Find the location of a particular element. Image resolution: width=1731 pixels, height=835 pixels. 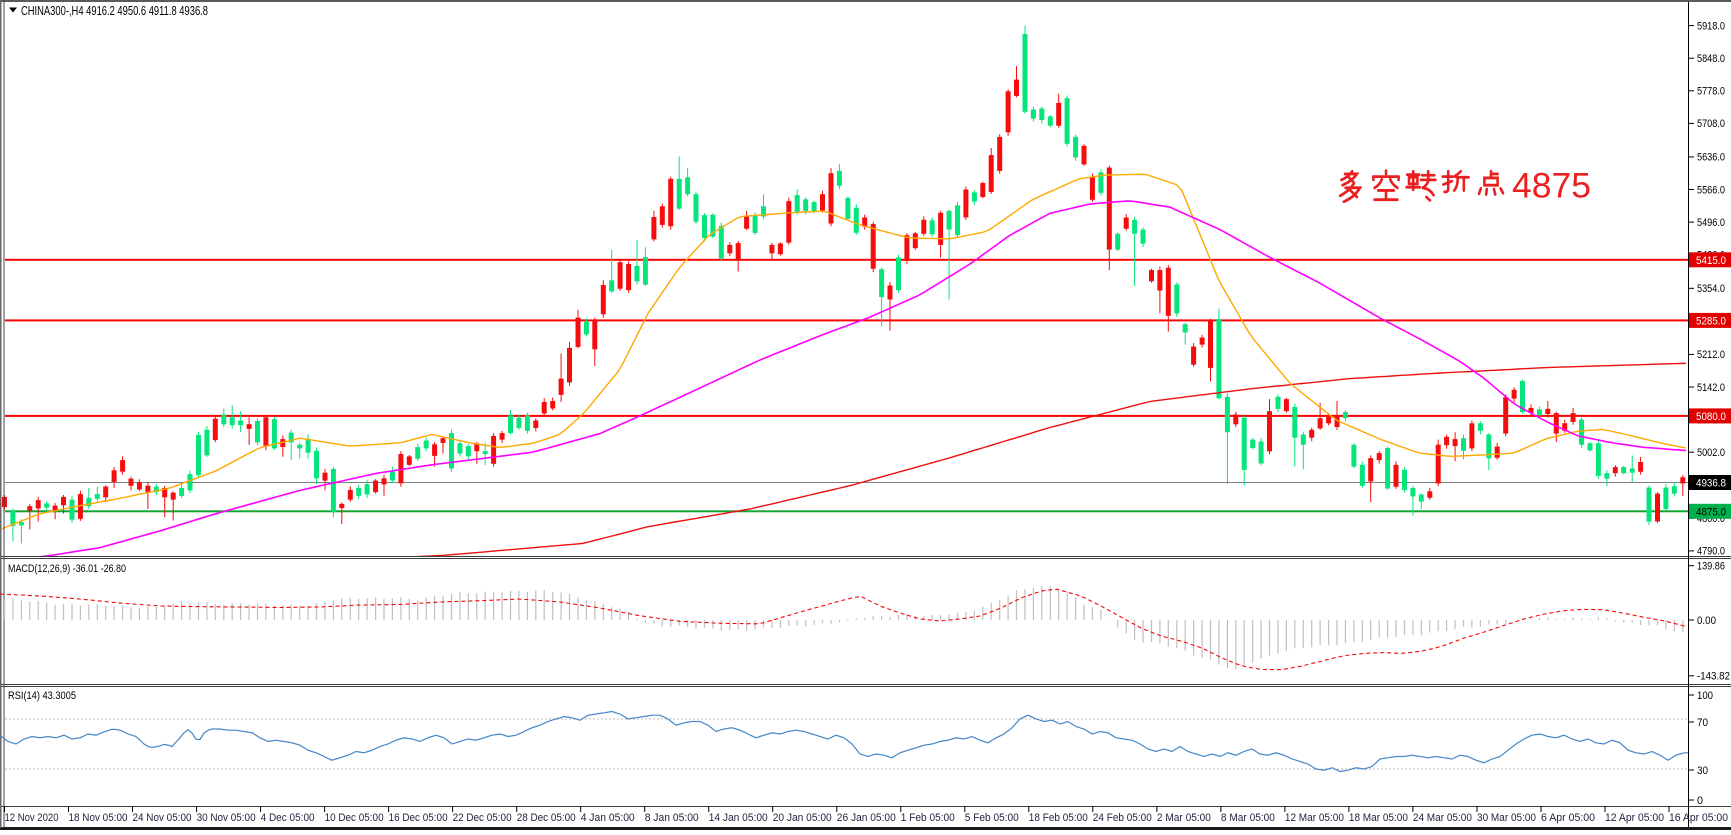

svg-text: 4875 is located at coordinates (1551, 186).